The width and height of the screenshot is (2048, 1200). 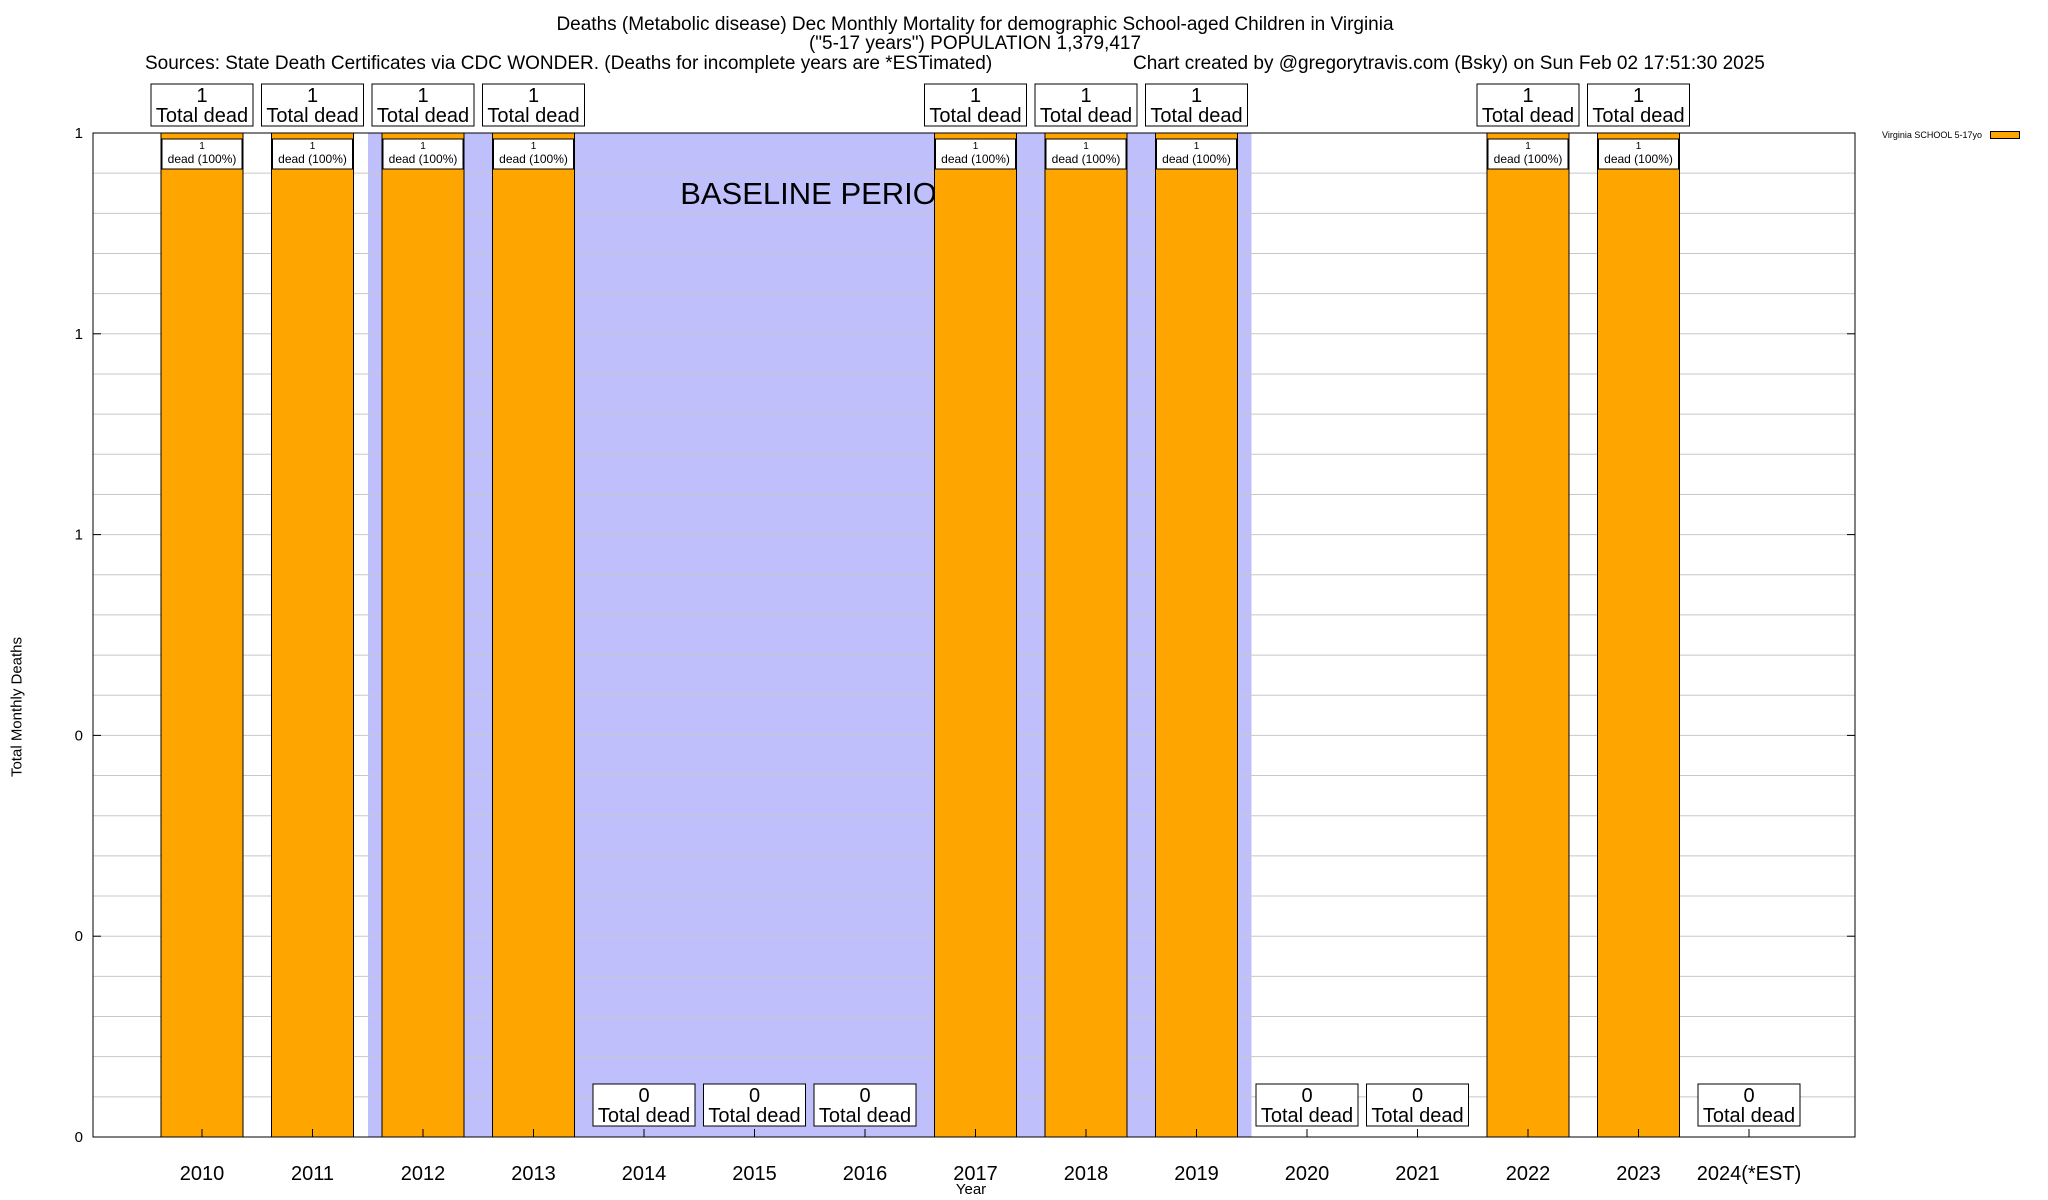 I want to click on x-tick-label: 2019, so click(x=1196, y=1174).